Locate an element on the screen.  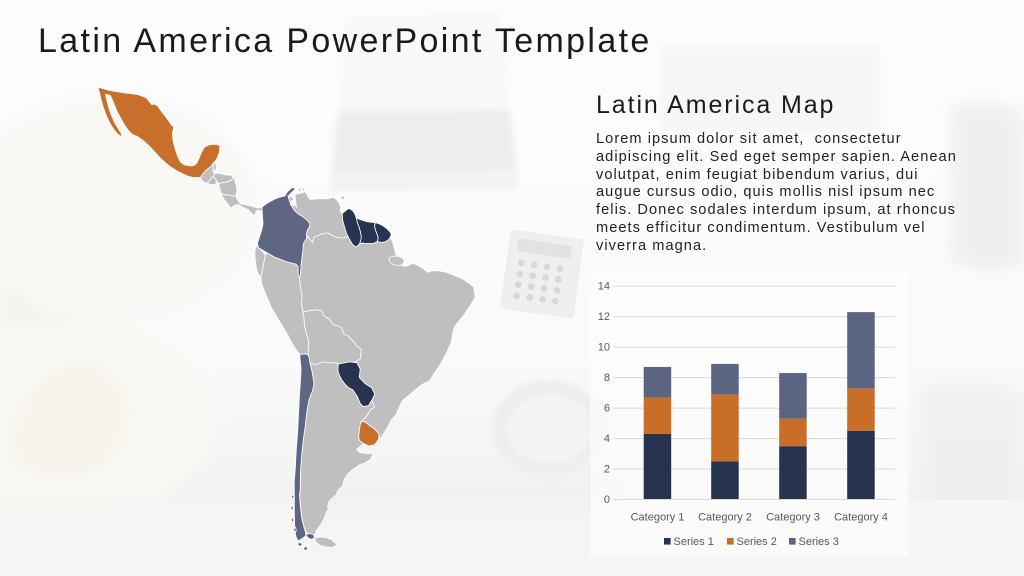
svg-text: 8 is located at coordinates (607, 378).